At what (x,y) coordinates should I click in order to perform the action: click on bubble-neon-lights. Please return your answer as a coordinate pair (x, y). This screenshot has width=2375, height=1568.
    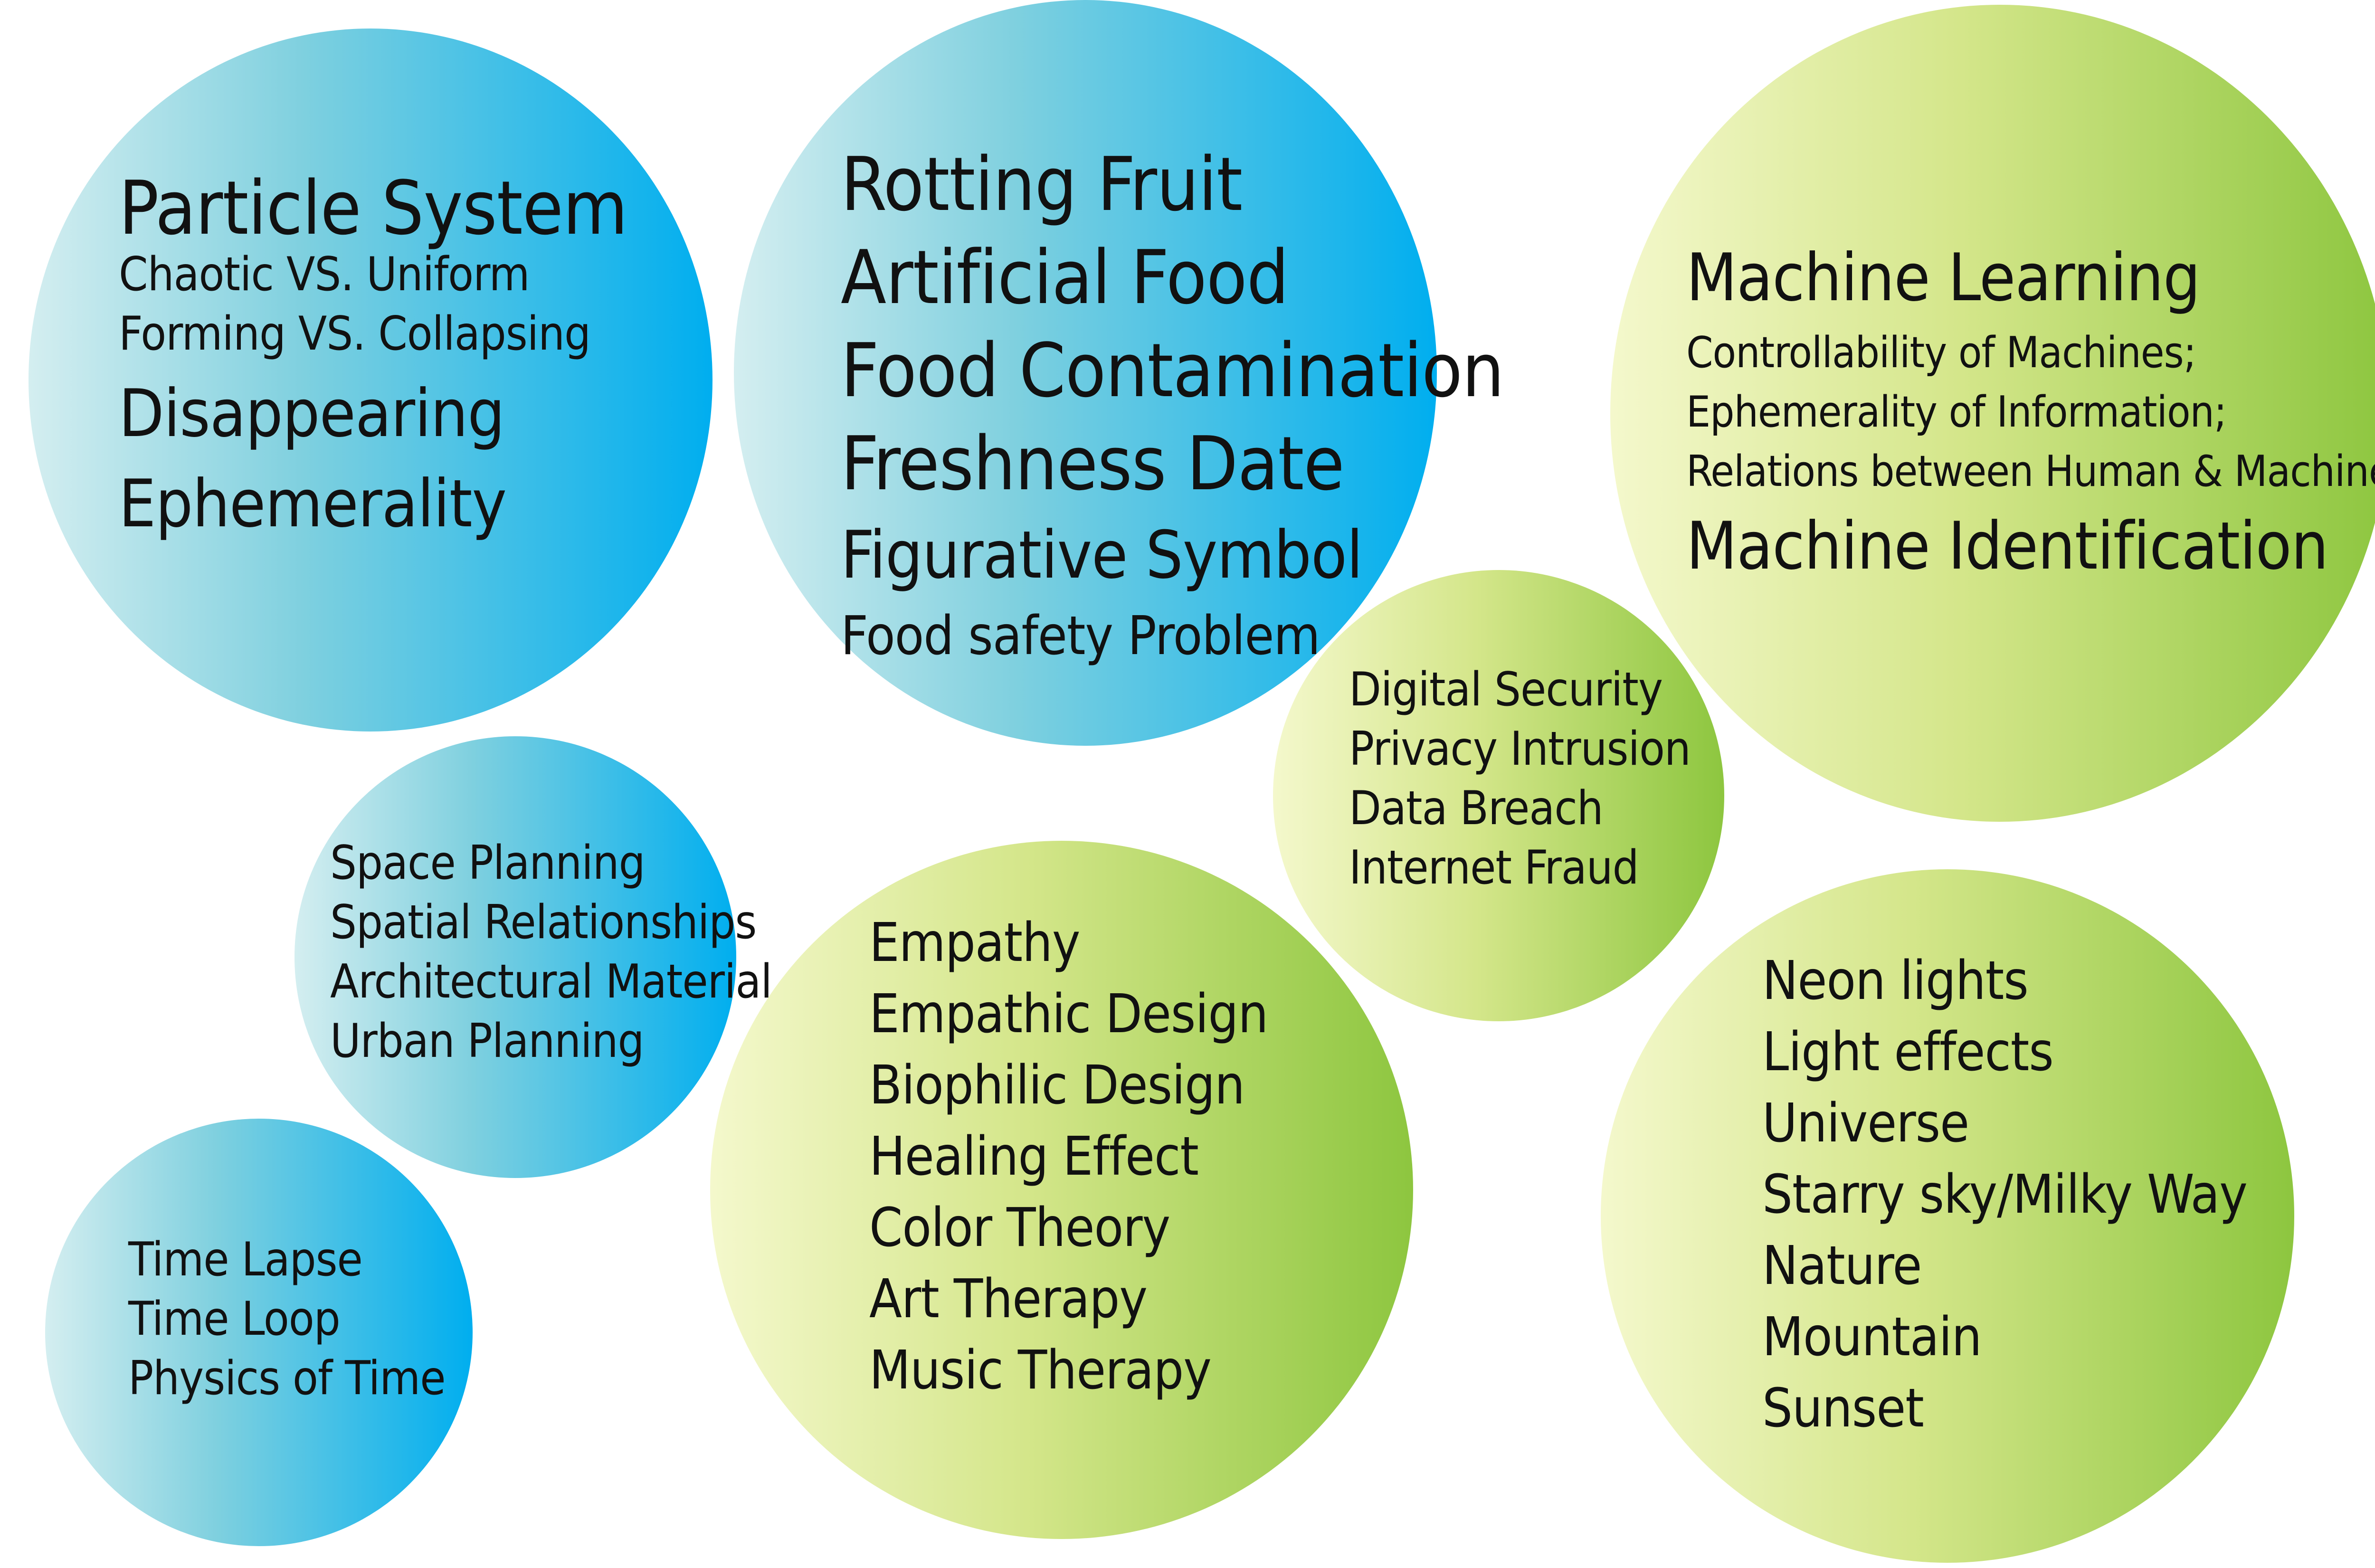
    Looking at the image, I should click on (1947, 1216).